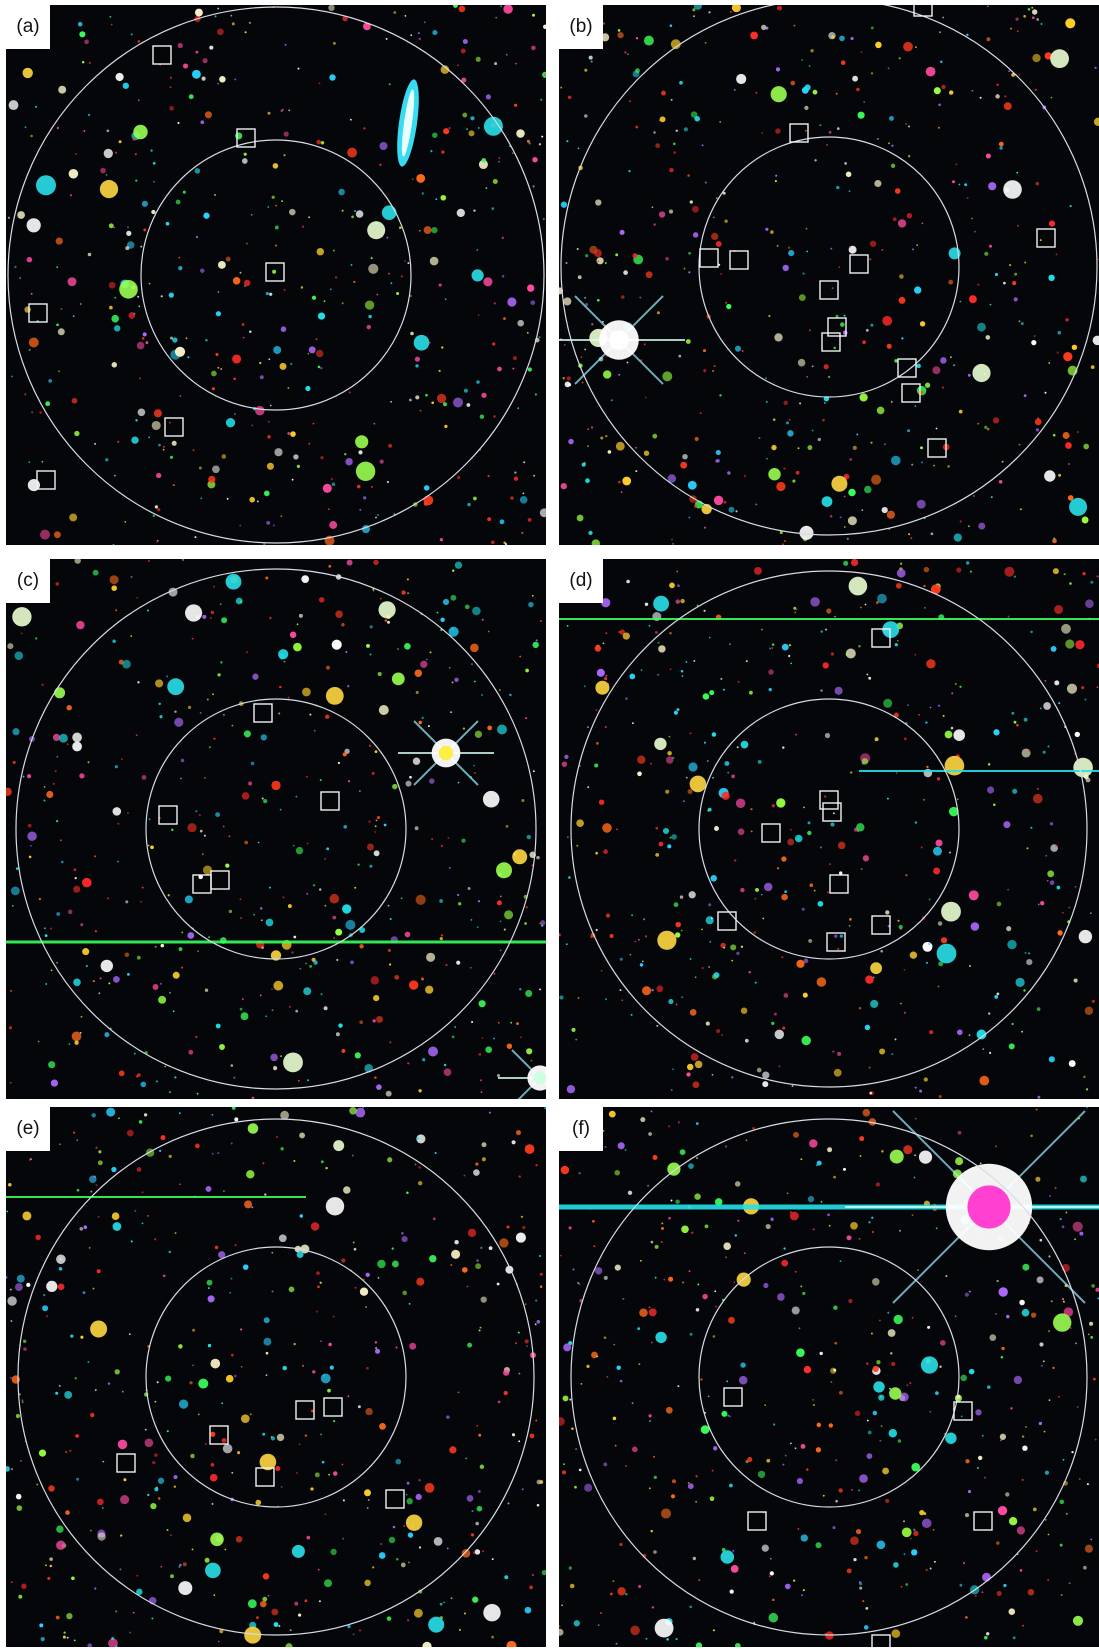 The height and width of the screenshot is (1649, 1099). What do you see at coordinates (581, 1129) in the screenshot?
I see `panel-label-f: (f)` at bounding box center [581, 1129].